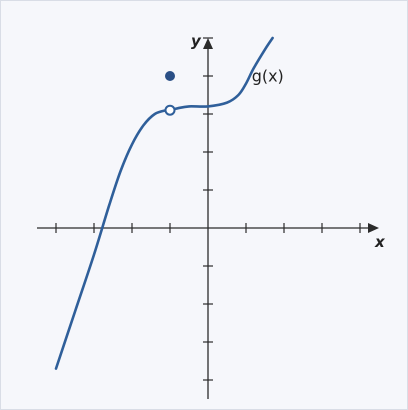 Image resolution: width=408 pixels, height=410 pixels. What do you see at coordinates (196, 41) in the screenshot?
I see `y-axis-label: y` at bounding box center [196, 41].